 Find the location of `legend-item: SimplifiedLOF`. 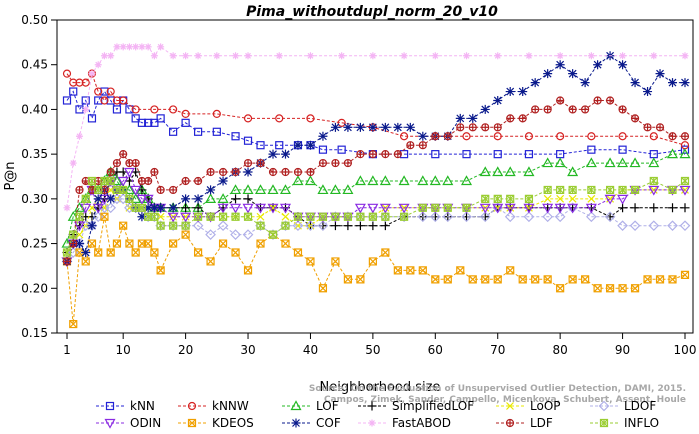

legend-item: SimplifiedLOF is located at coordinates (416, 406).